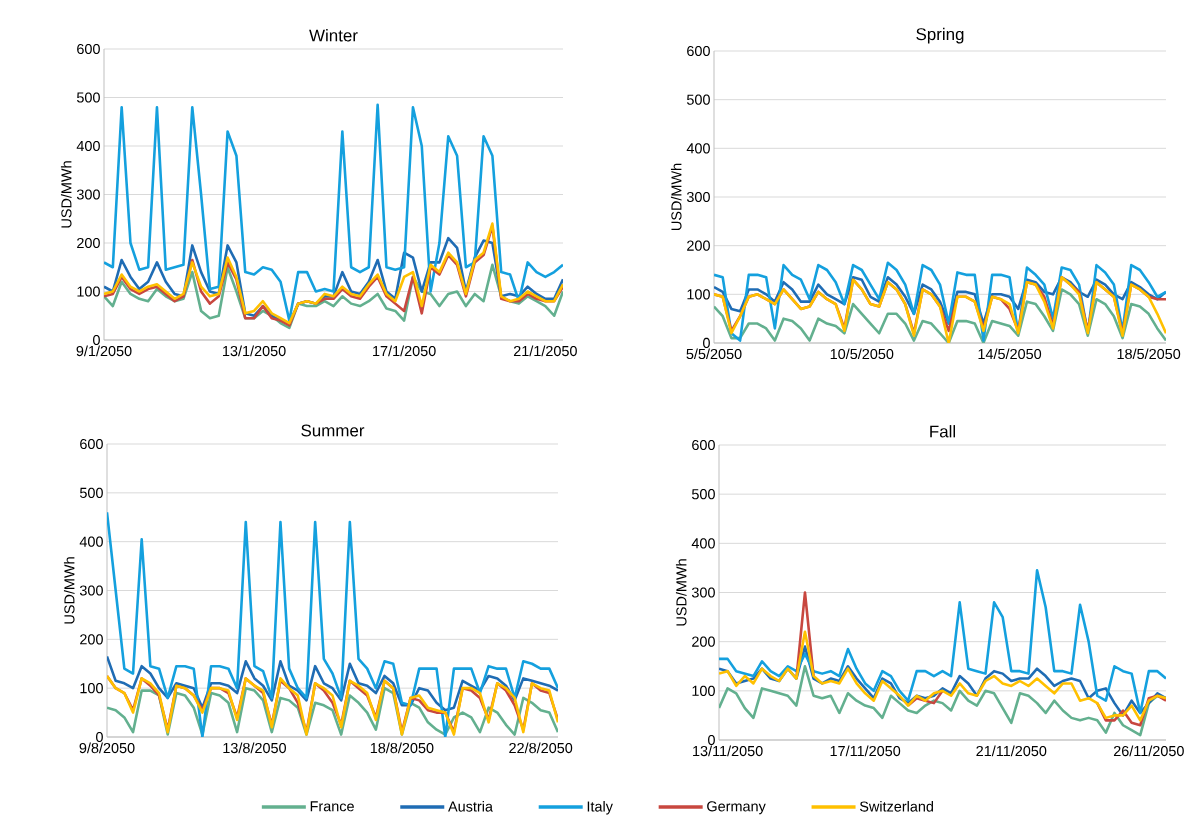 The width and height of the screenshot is (1196, 819). What do you see at coordinates (865, 751) in the screenshot?
I see `x-tick-label: 17/11/2050` at bounding box center [865, 751].